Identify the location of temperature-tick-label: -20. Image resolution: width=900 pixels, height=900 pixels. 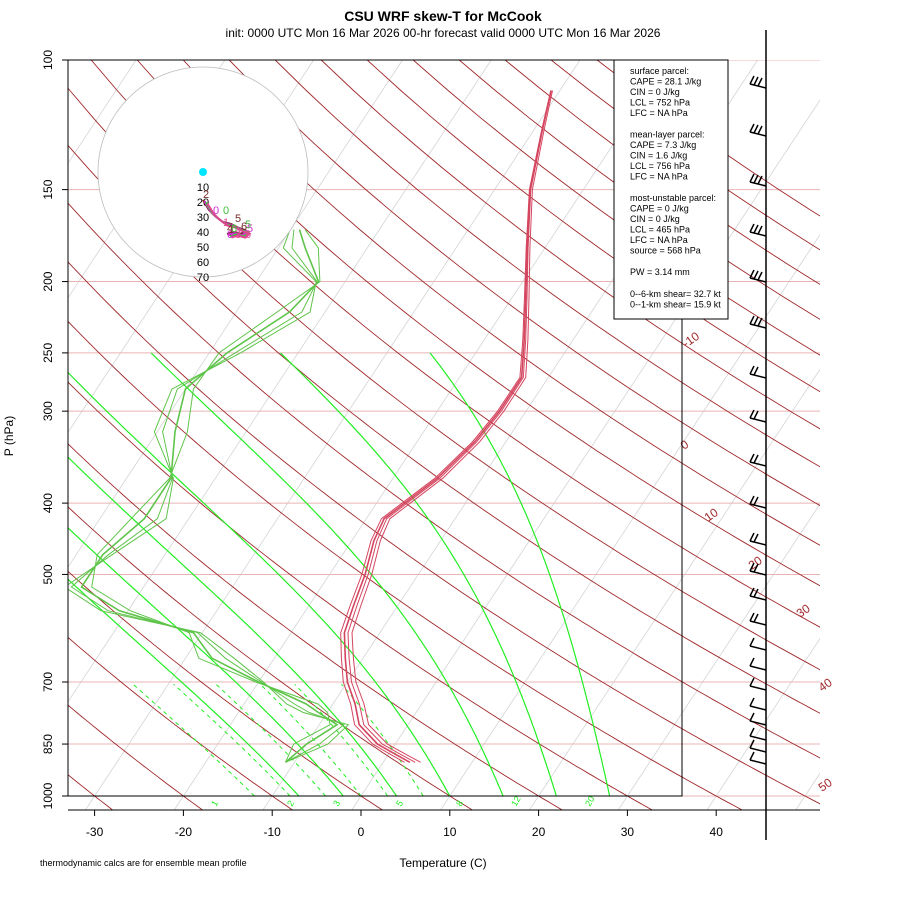
(184, 832).